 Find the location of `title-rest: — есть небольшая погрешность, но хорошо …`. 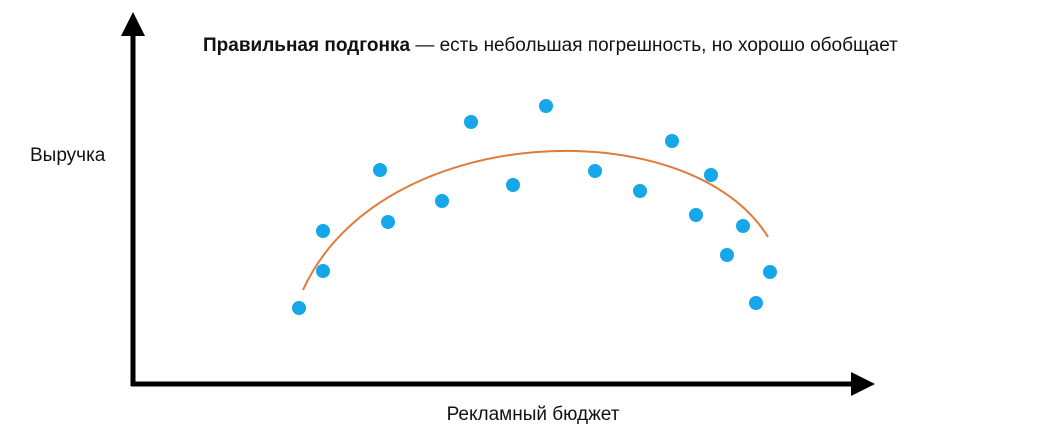

title-rest: — есть небольшая погрешность, но хорошо … is located at coordinates (654, 45).